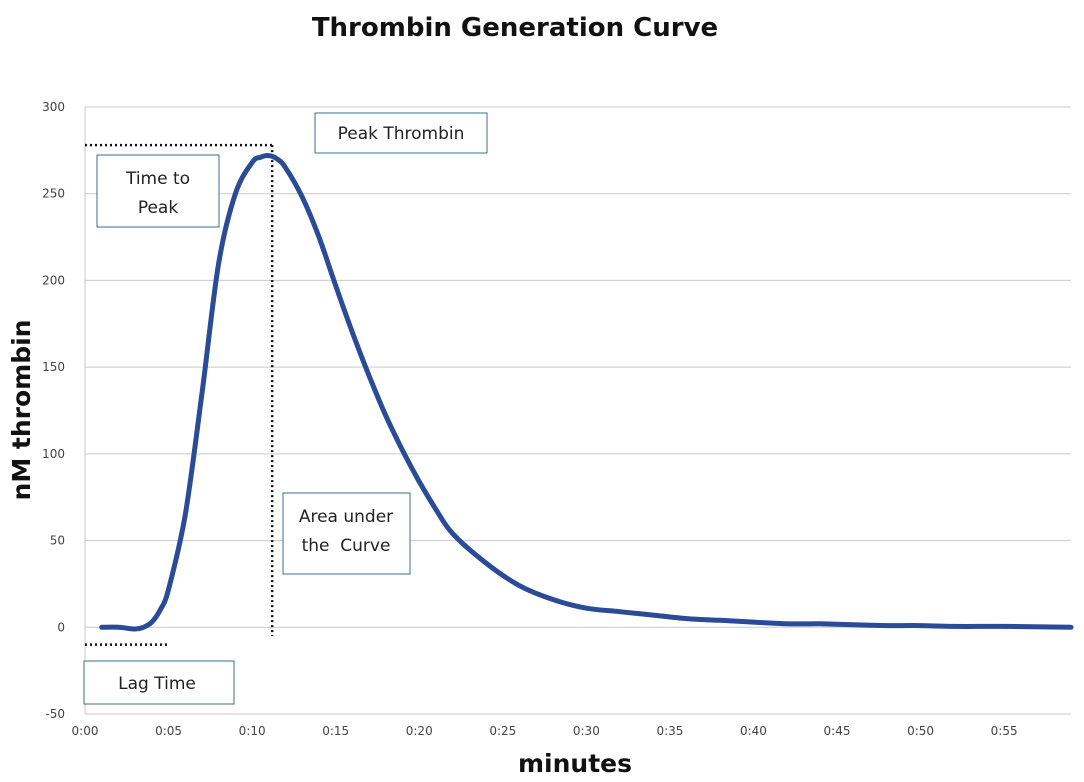 Image resolution: width=1084 pixels, height=782 pixels. What do you see at coordinates (575, 763) in the screenshot?
I see `x-axis-label: minutes` at bounding box center [575, 763].